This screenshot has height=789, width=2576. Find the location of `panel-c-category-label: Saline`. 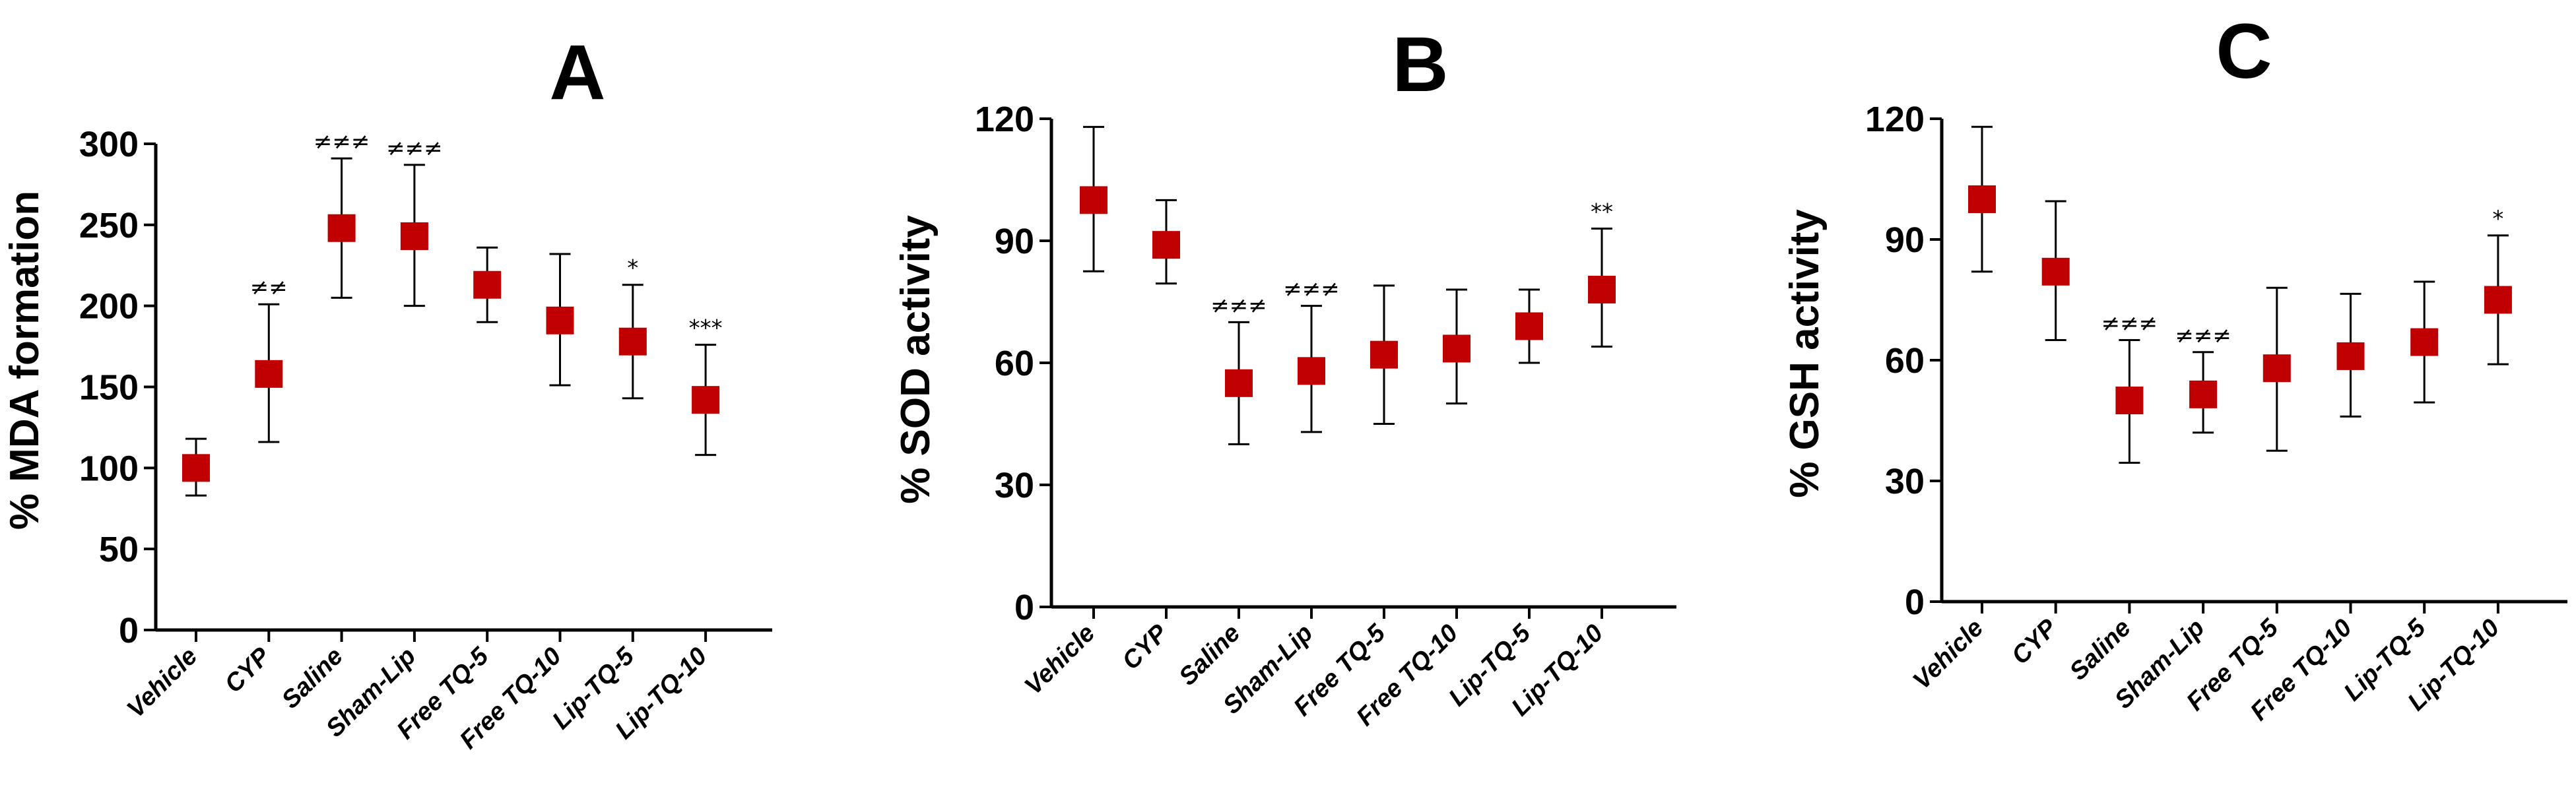

panel-c-category-label: Saline is located at coordinates (2100, 650).